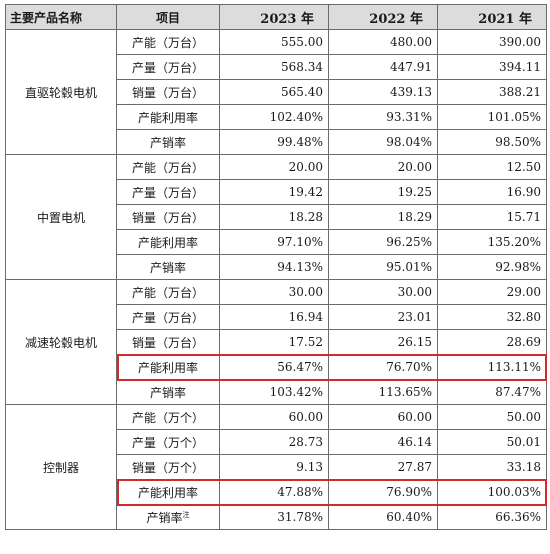 This screenshot has width=550, height=554. I want to click on value-2022: 439.13, so click(383, 92).